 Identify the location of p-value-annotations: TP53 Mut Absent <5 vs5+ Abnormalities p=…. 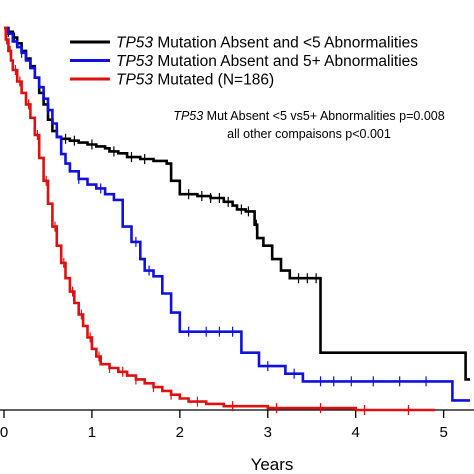
(308, 125).